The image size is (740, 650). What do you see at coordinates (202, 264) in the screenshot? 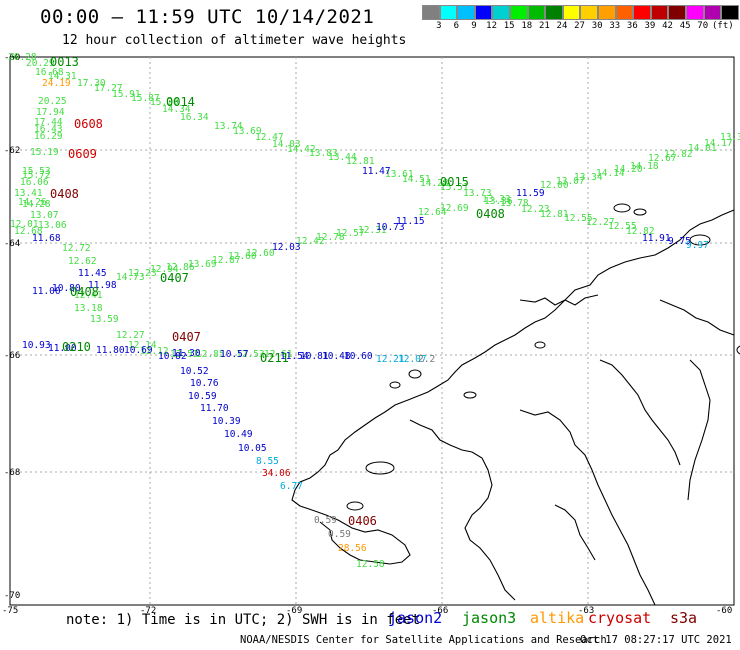
I see `wave-height-label: 13.69` at bounding box center [202, 264].